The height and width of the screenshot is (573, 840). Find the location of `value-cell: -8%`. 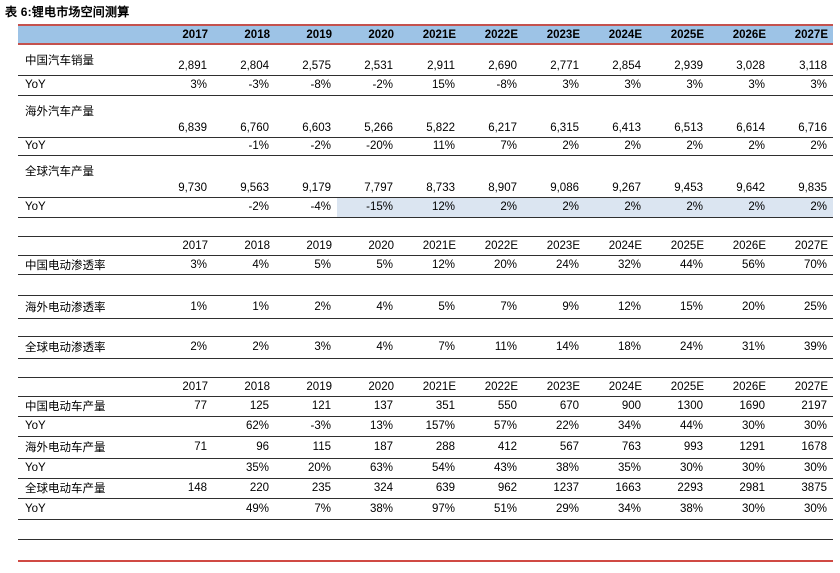

value-cell: -8% is located at coordinates (306, 85).